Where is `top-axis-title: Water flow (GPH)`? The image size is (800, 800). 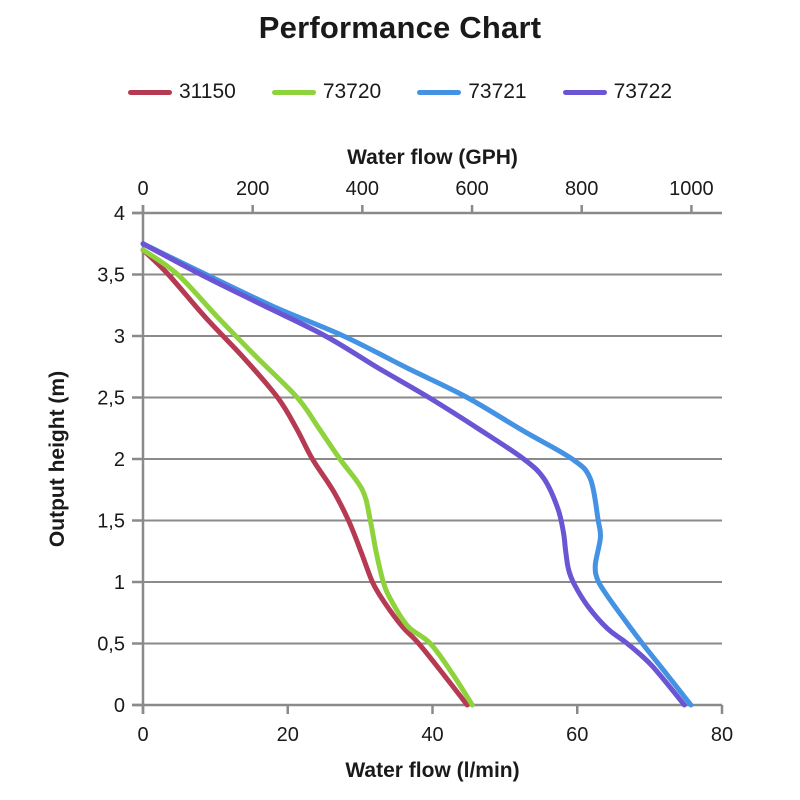 top-axis-title: Water flow (GPH) is located at coordinates (432, 157).